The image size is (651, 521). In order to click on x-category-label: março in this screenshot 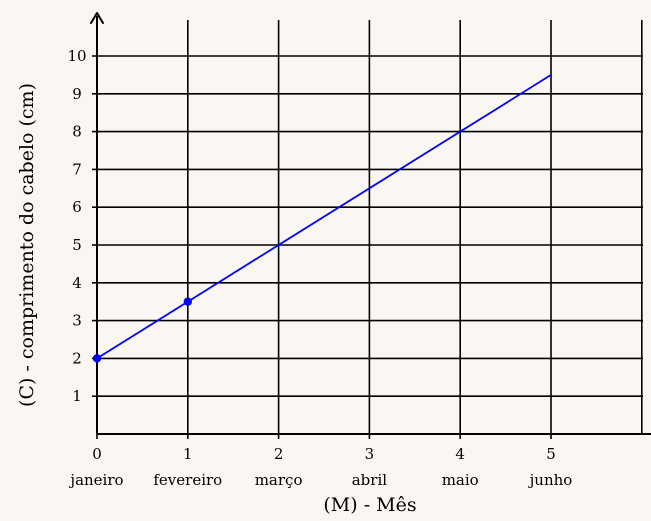, I will do `click(279, 480)`.